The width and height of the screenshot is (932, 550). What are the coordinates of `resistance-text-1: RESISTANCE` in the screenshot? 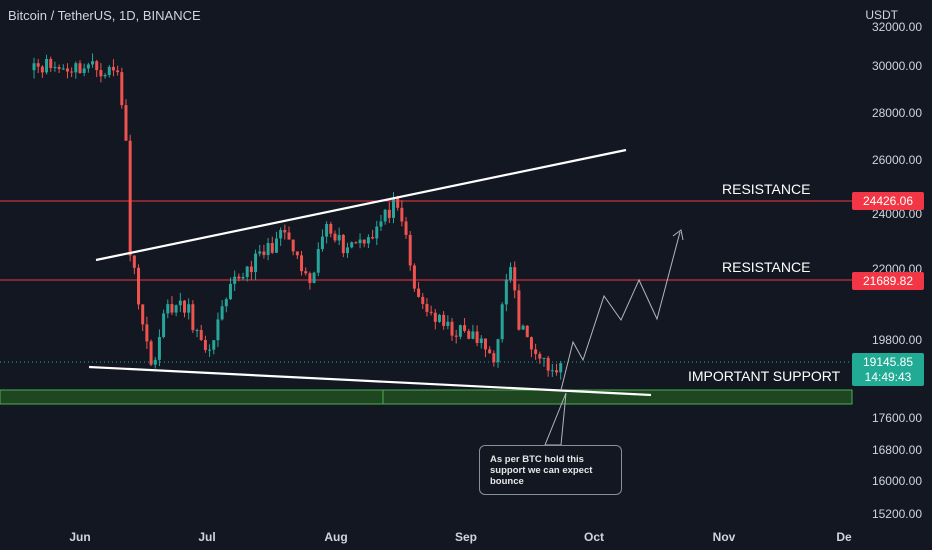 It's located at (766, 189).